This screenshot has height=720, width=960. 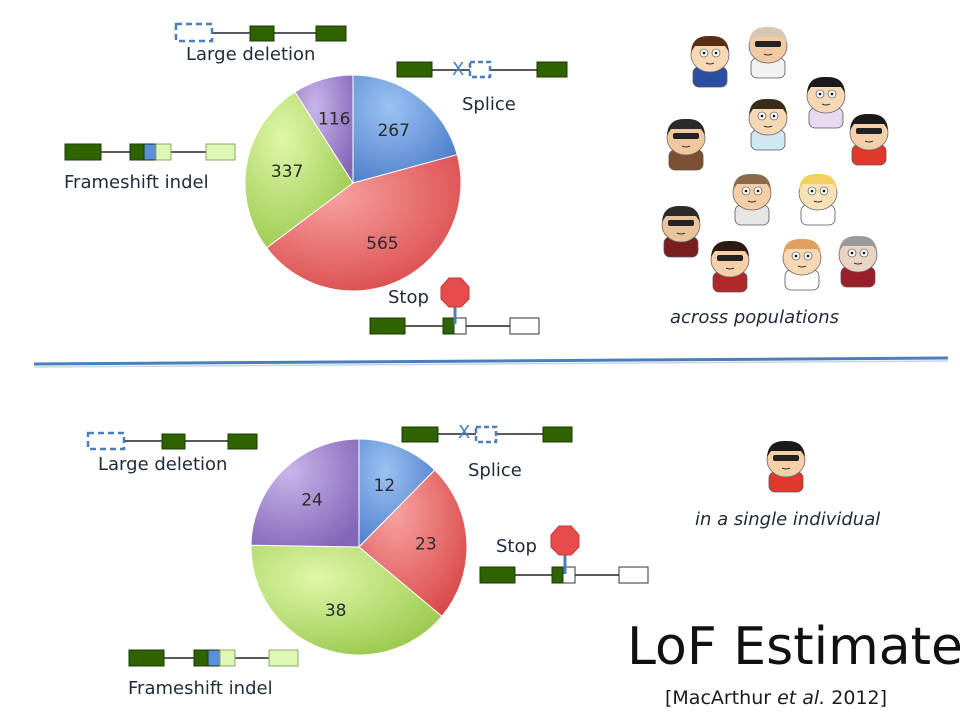 I want to click on pie1-value-frameshift: 337, so click(x=287, y=172).